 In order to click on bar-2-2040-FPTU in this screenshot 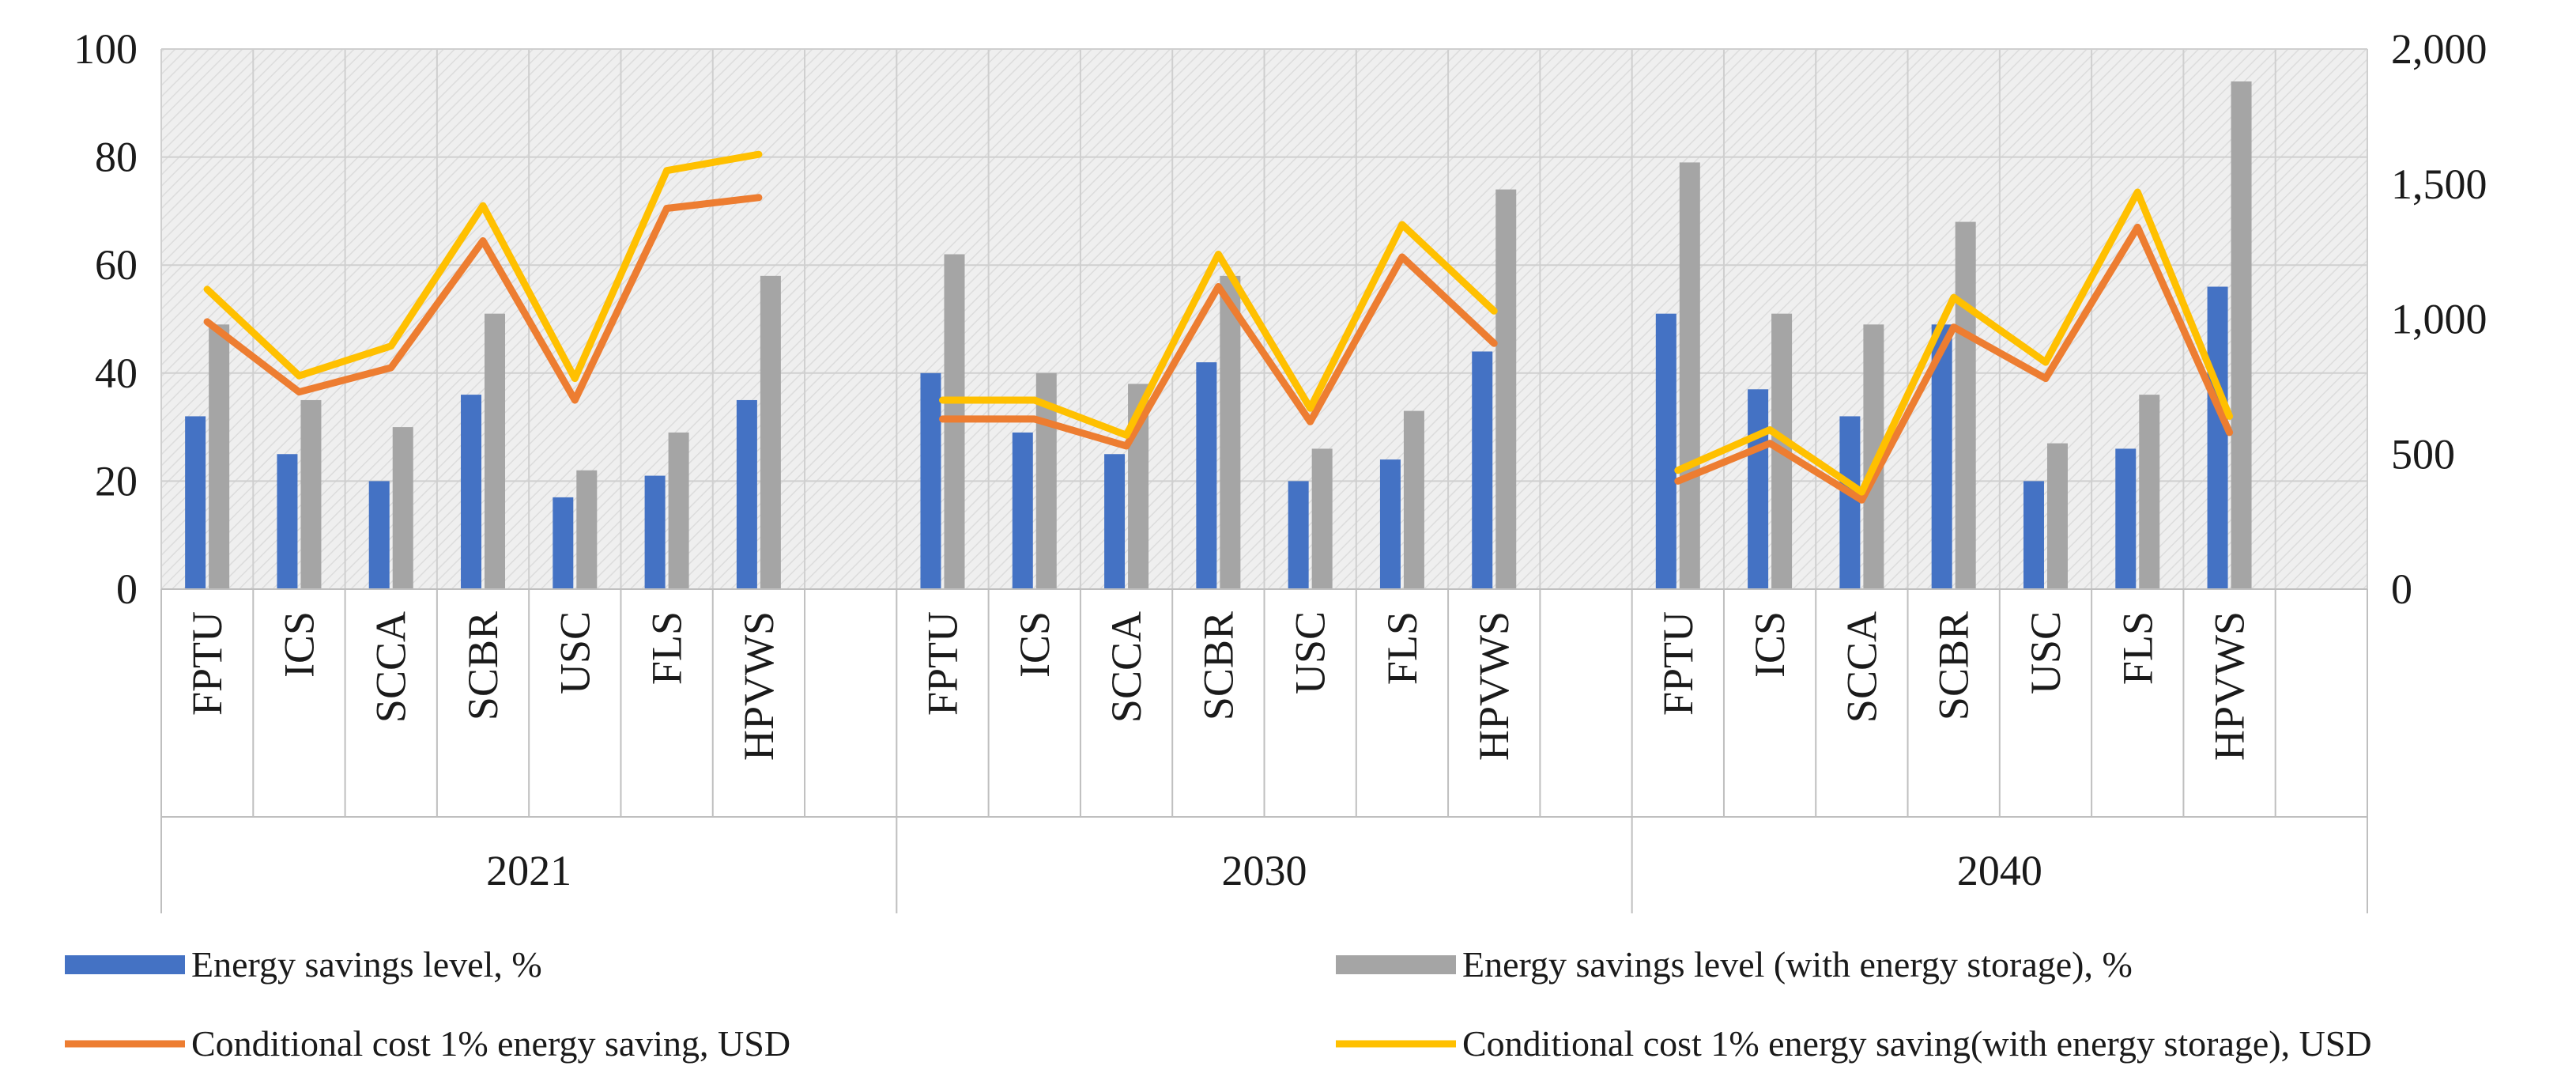, I will do `click(1689, 375)`.